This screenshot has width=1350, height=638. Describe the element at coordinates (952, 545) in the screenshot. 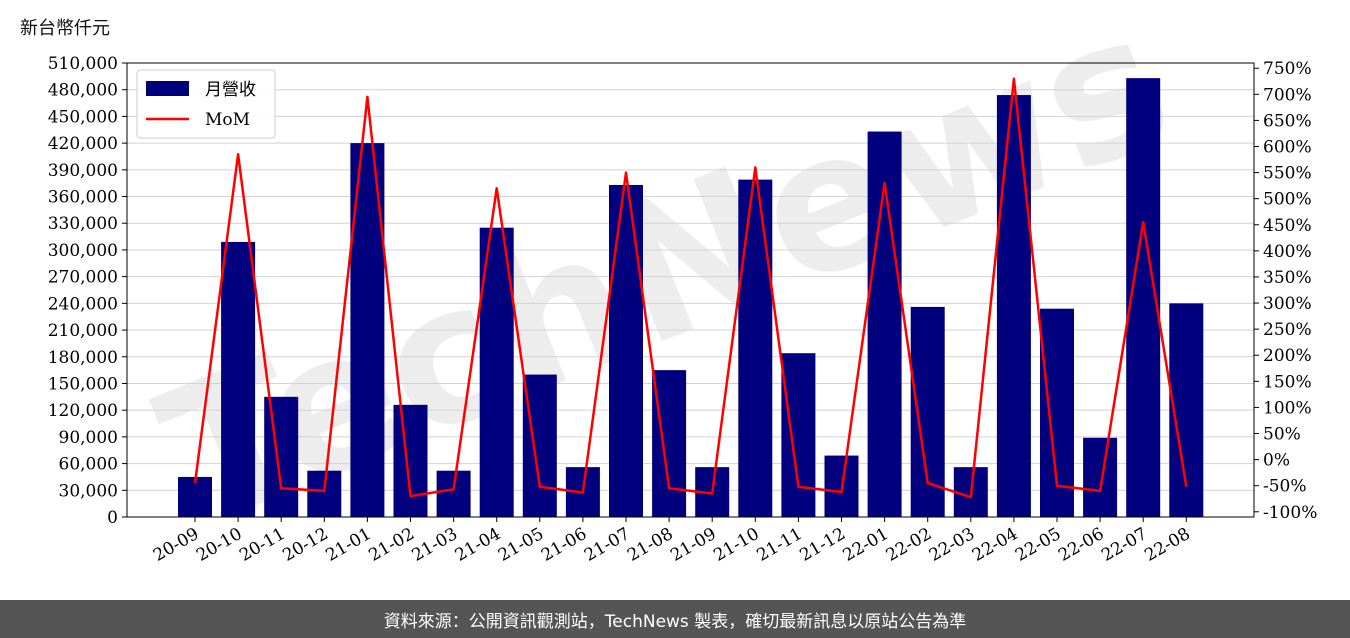

I see `x-tick-label: 22-03` at that location.